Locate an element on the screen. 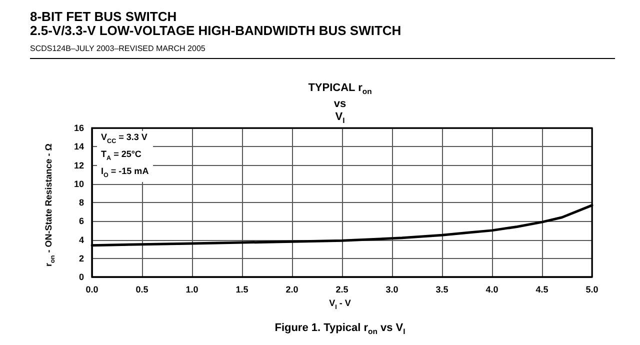  y-tick-label: 4 is located at coordinates (81, 239).